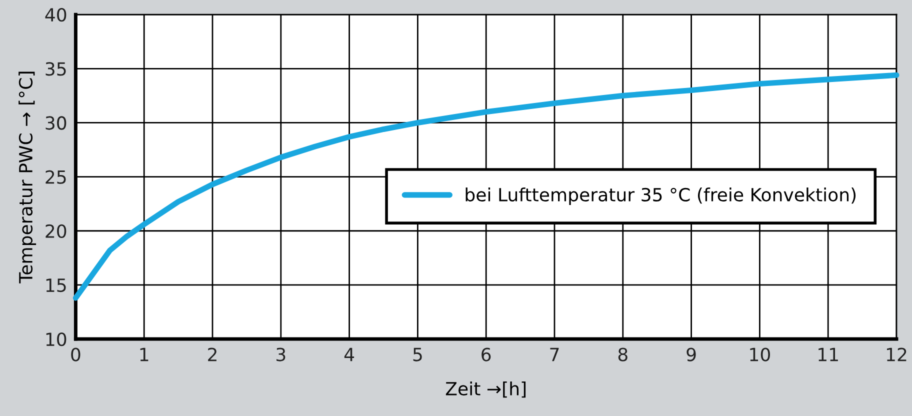 This screenshot has width=912, height=416. I want to click on y-tick-label: 20, so click(56, 231).